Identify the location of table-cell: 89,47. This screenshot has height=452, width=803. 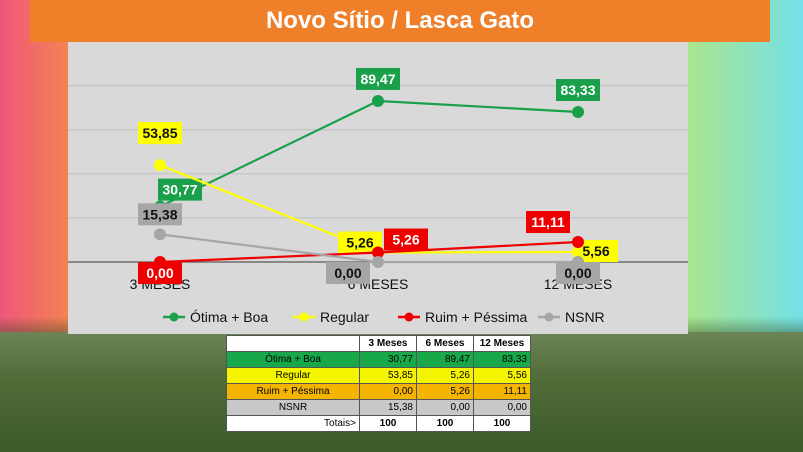
(445, 359).